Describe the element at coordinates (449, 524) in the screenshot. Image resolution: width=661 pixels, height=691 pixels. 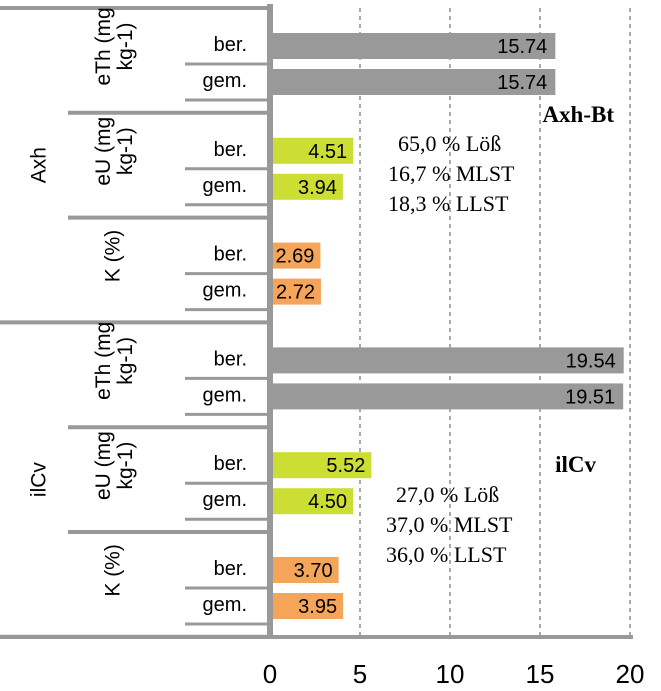
I see `annotation-line: 37,0 % MLST` at that location.